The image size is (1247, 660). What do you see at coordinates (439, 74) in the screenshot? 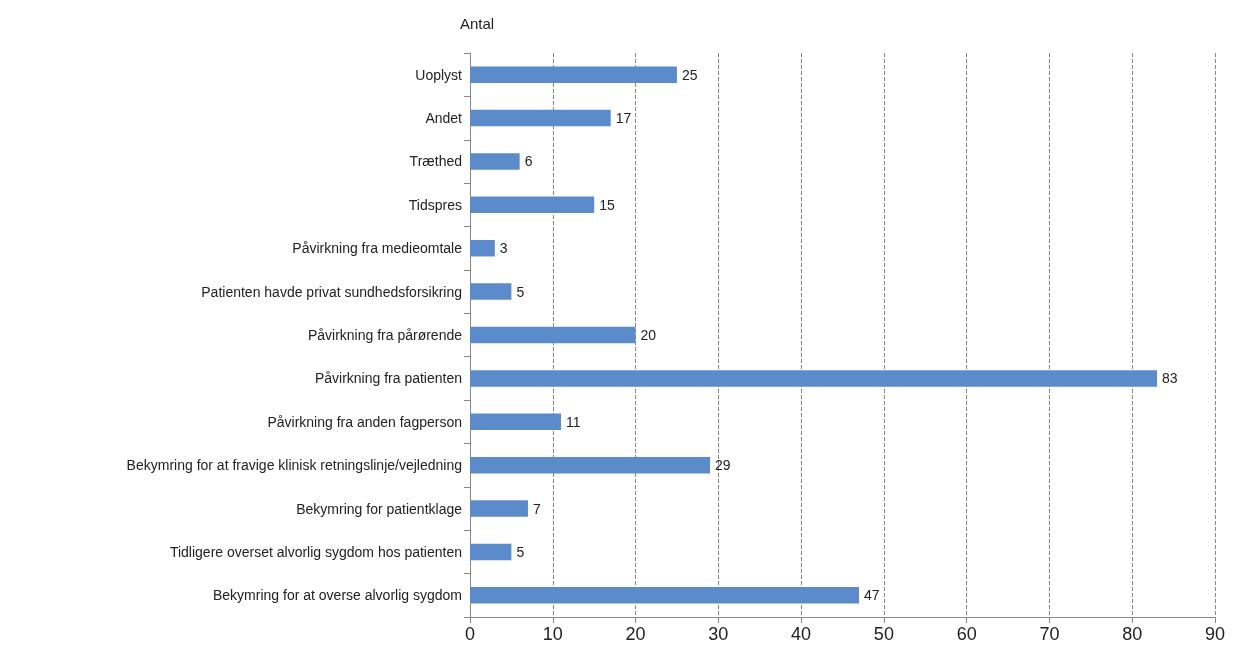
I see `y-tick-label: Uoplyst` at bounding box center [439, 74].